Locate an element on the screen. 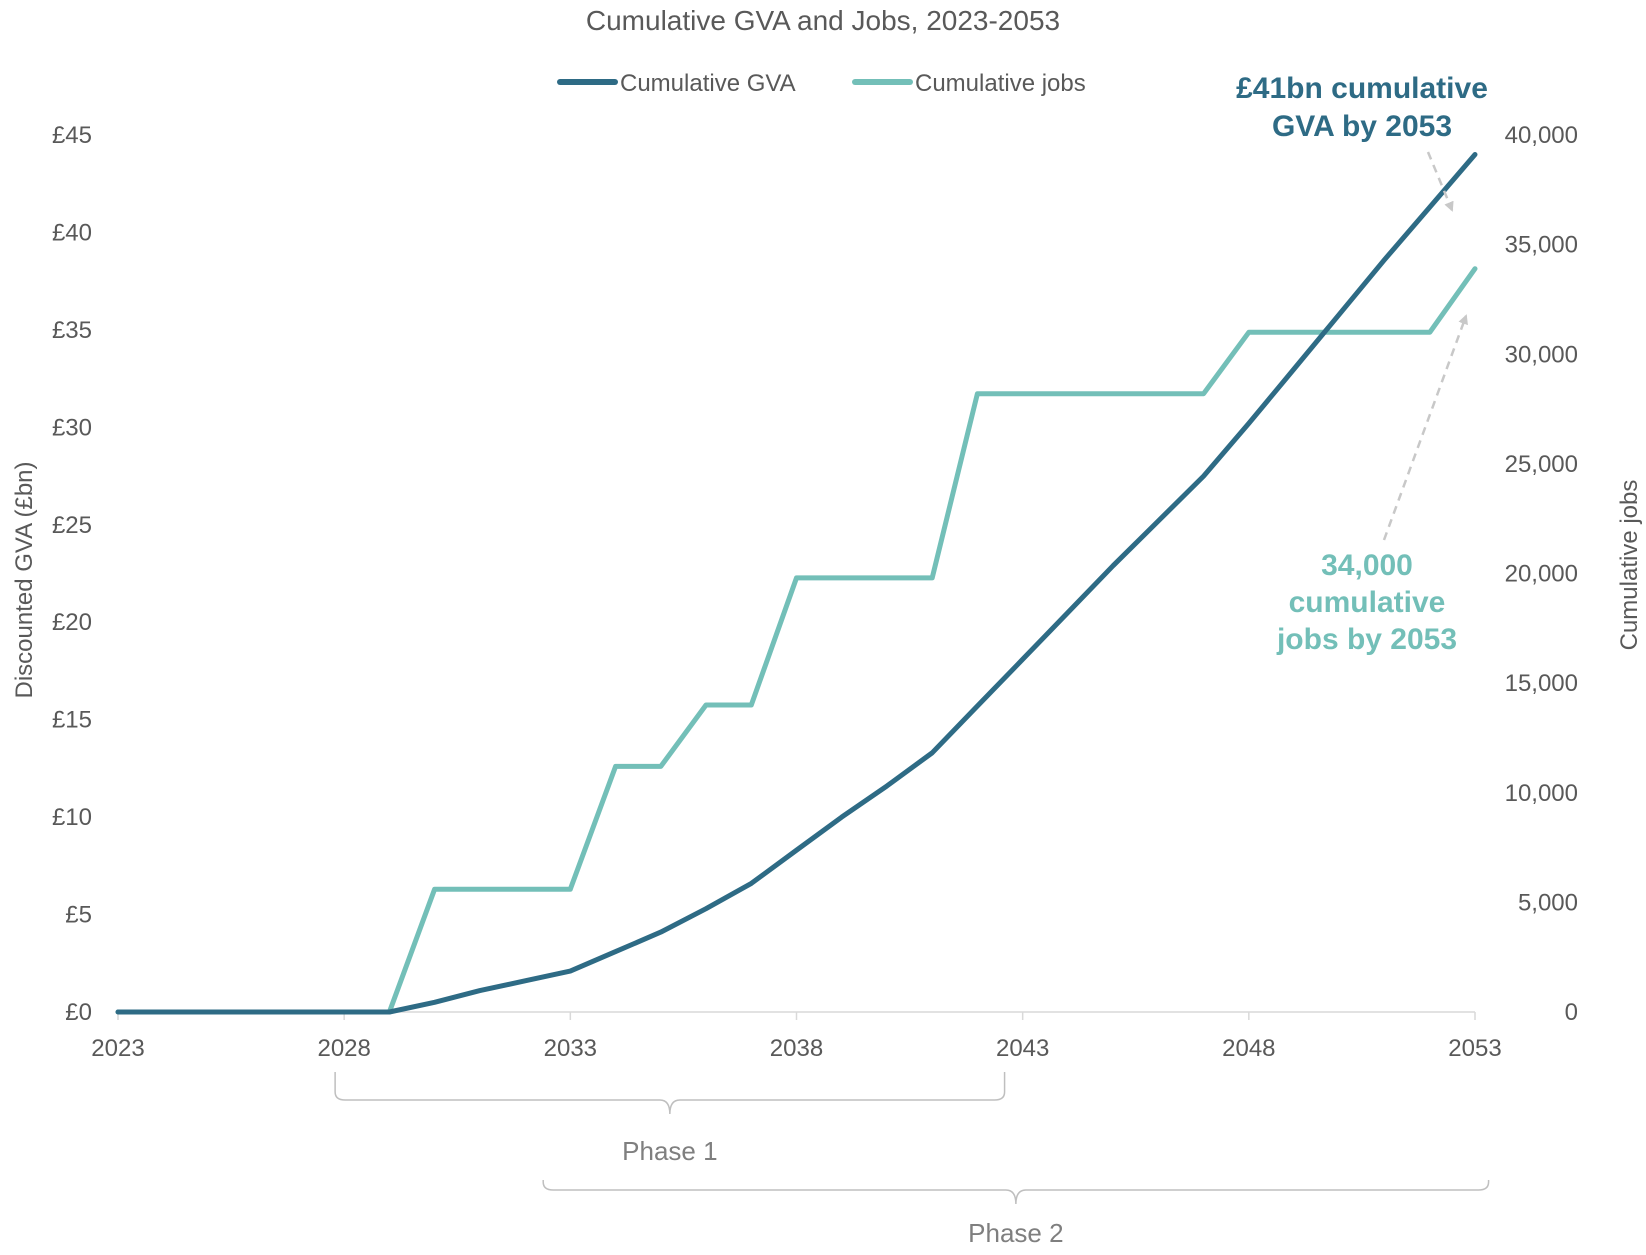 The image size is (1646, 1255). jobs-callout-line-1: 34,000 is located at coordinates (1367, 565).